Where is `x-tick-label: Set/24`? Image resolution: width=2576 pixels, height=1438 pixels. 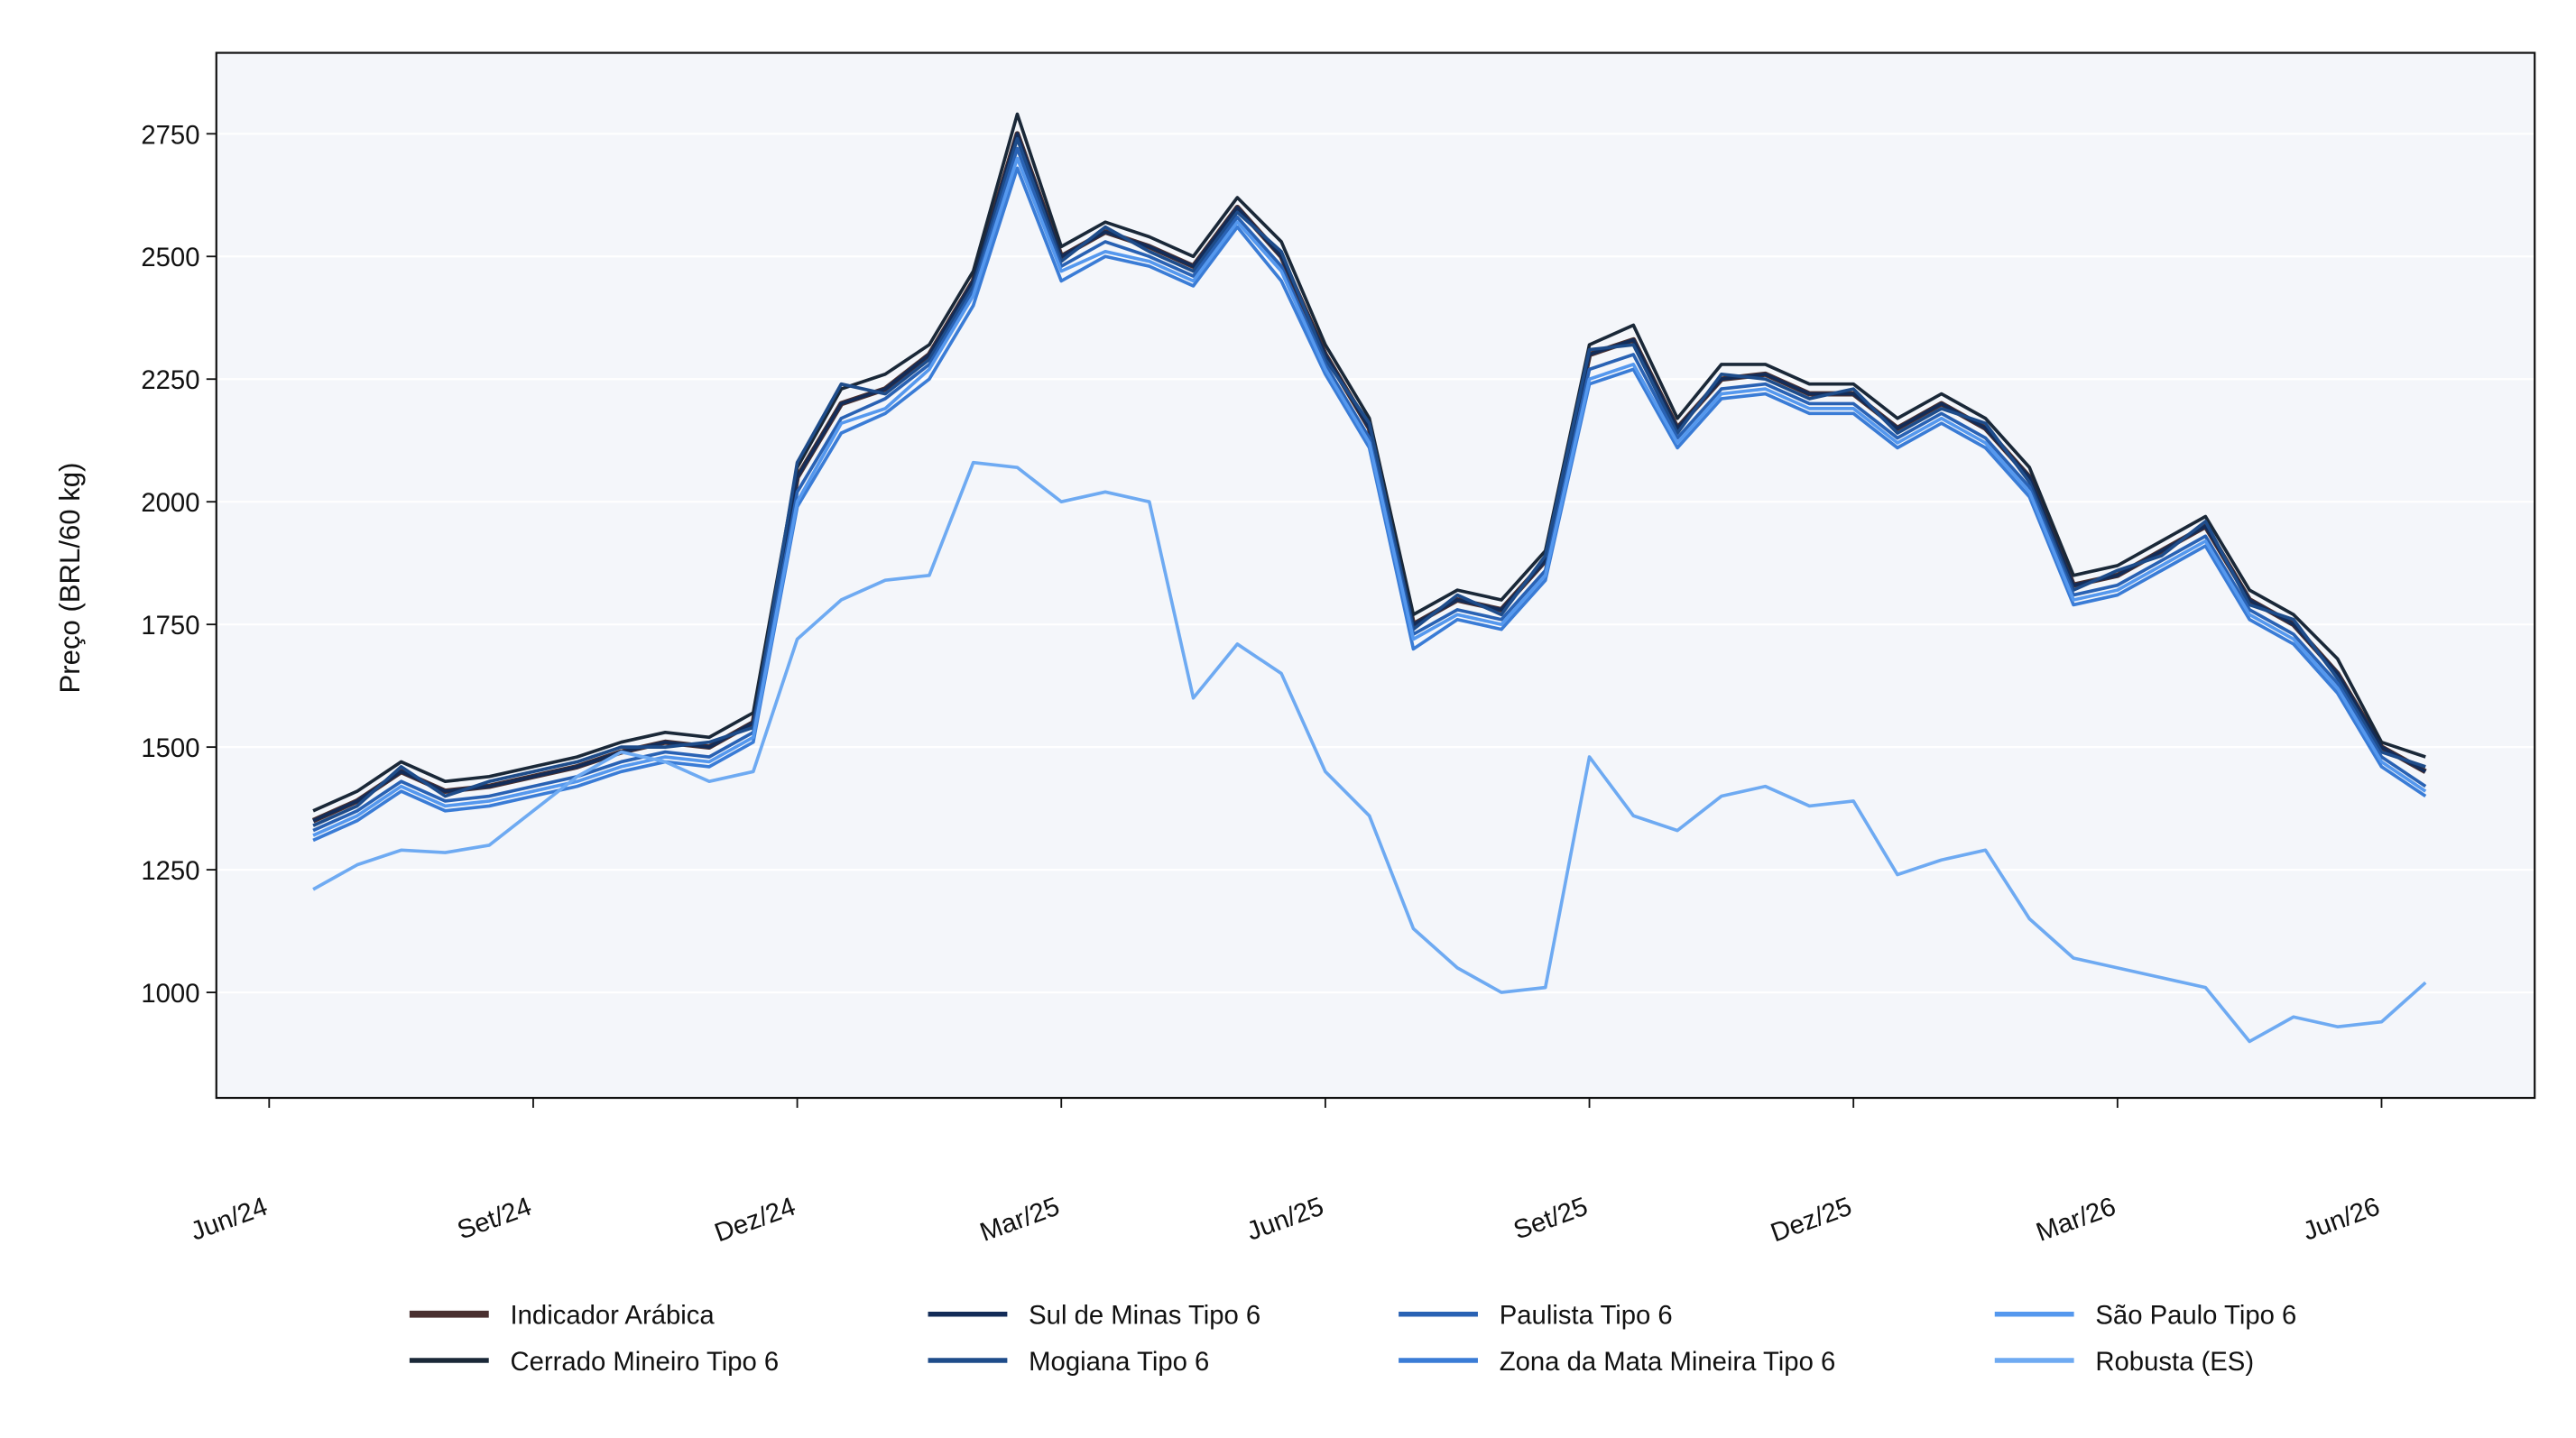 x-tick-label: Set/24 is located at coordinates (495, 1219).